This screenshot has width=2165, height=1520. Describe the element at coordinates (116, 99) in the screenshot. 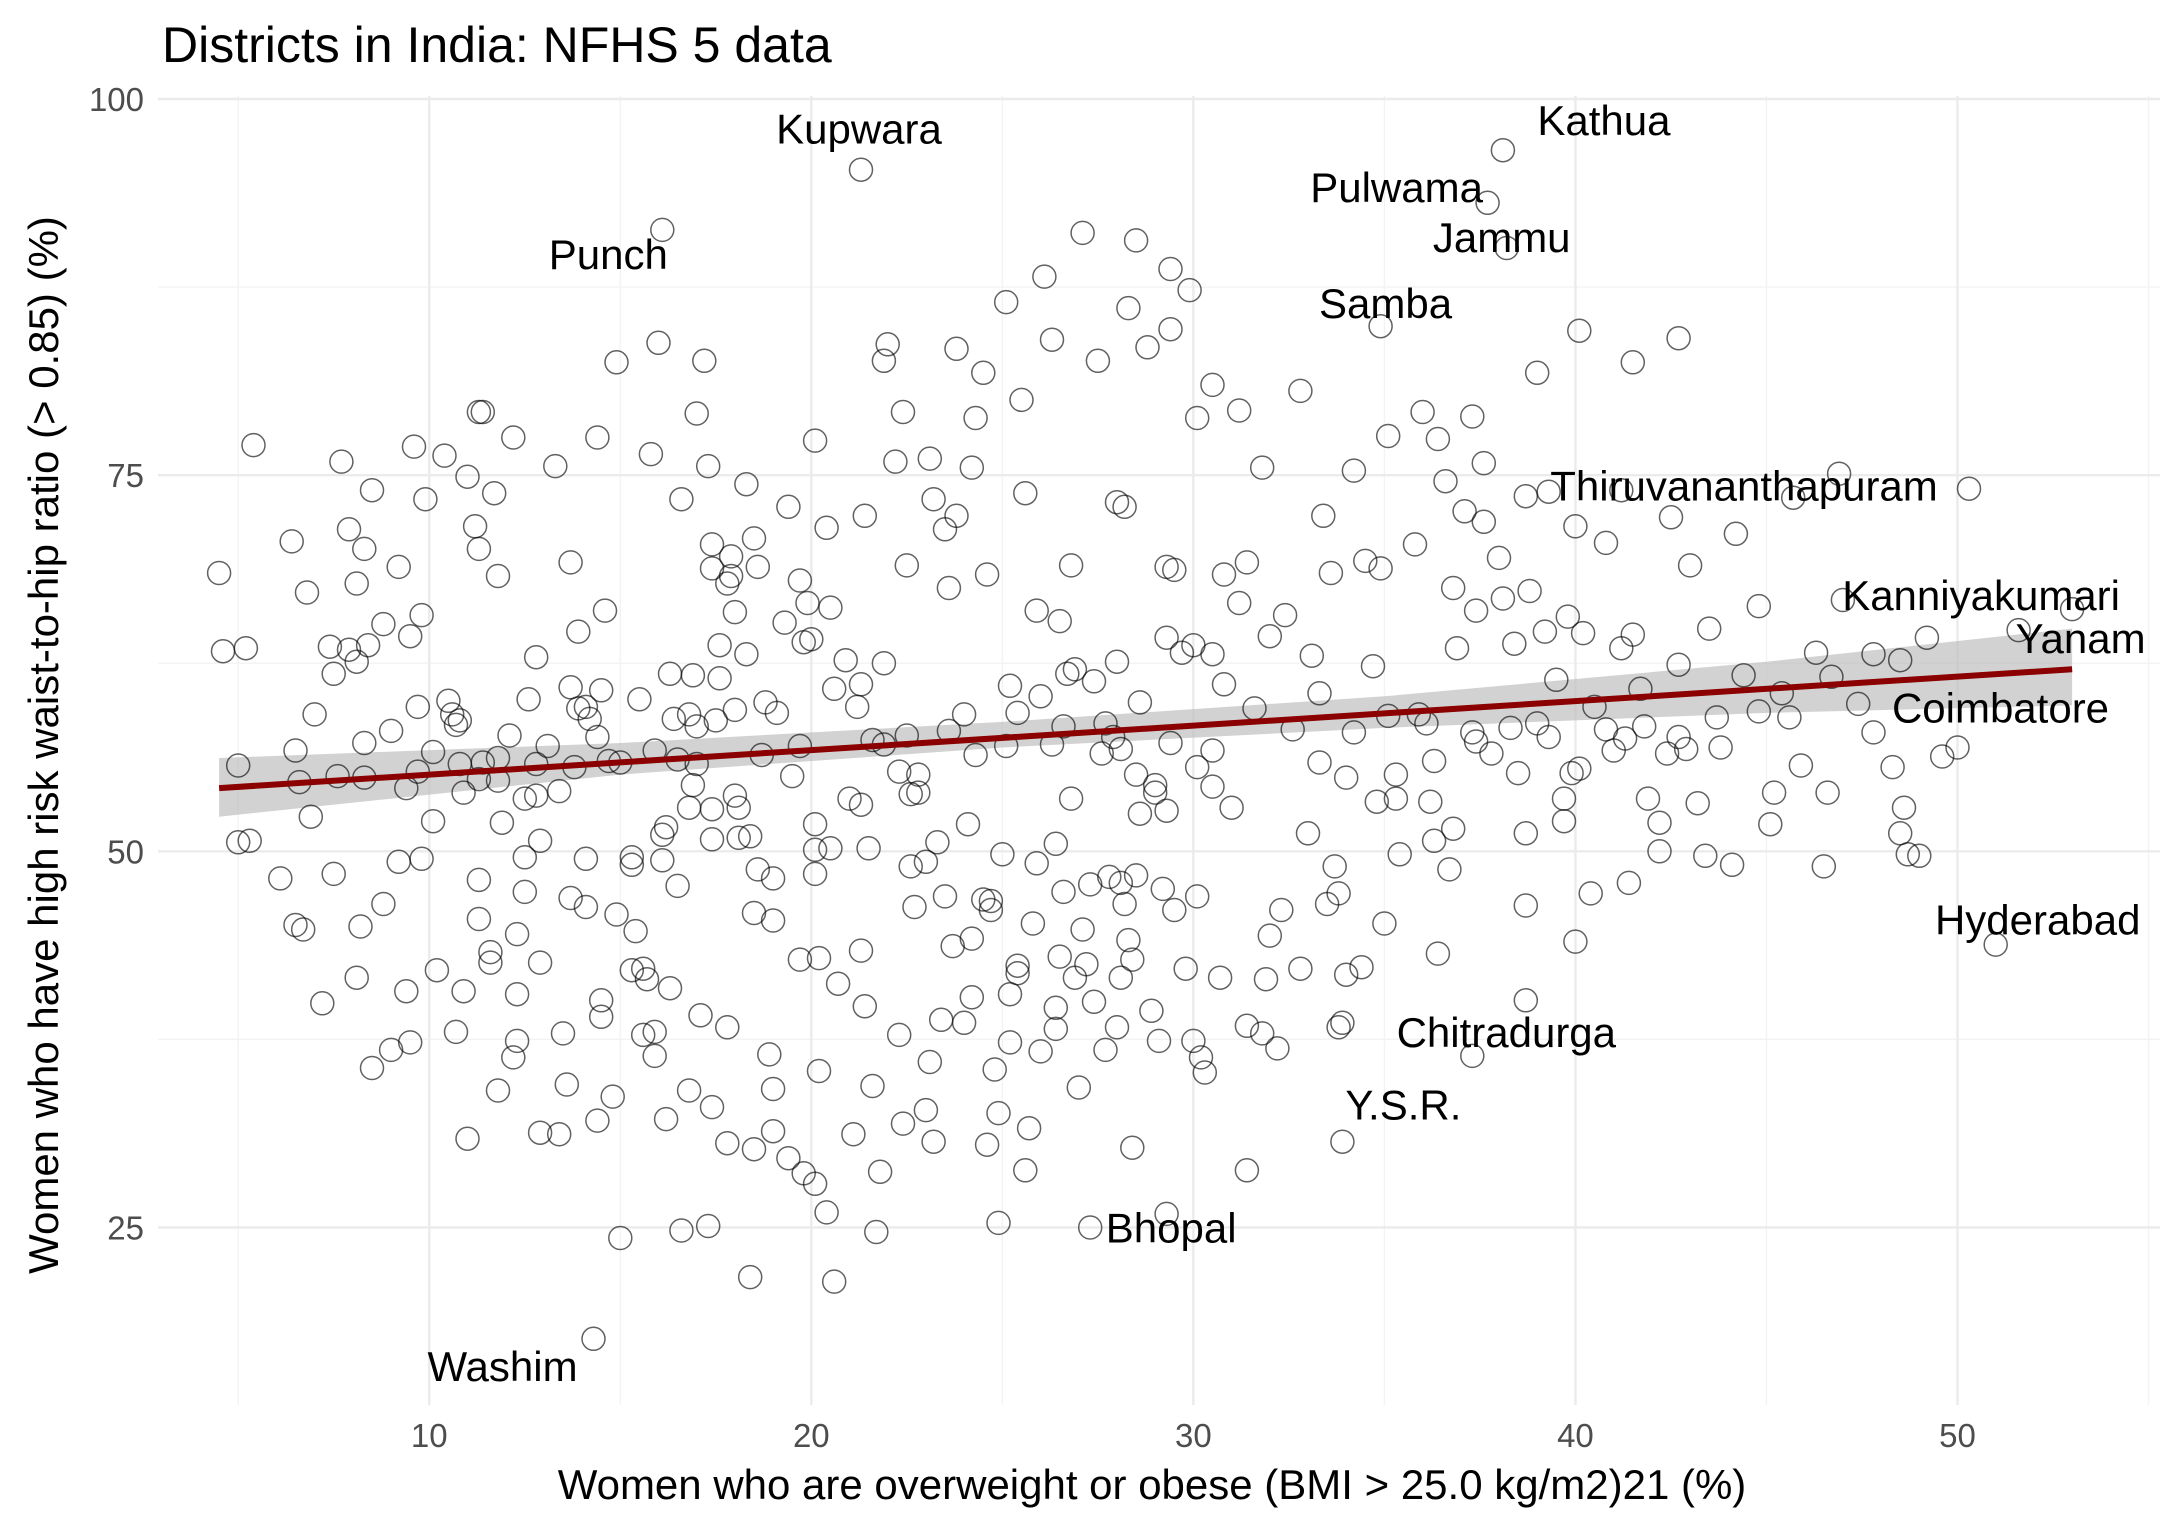

I see `y-tick-label: 100` at that location.